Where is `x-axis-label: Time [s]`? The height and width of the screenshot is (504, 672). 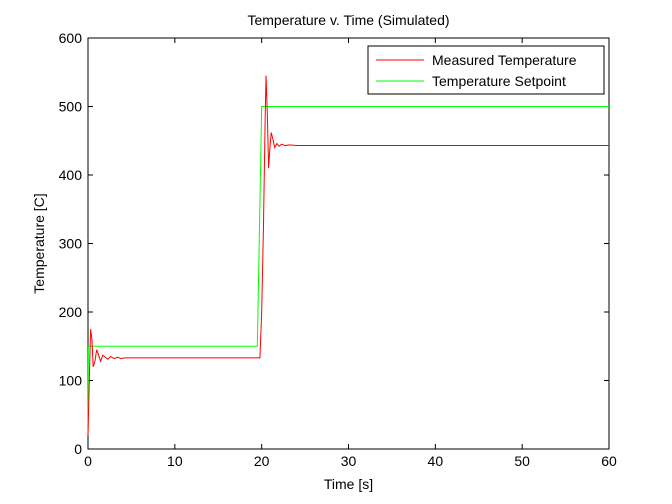
x-axis-label: Time [s] is located at coordinates (348, 484).